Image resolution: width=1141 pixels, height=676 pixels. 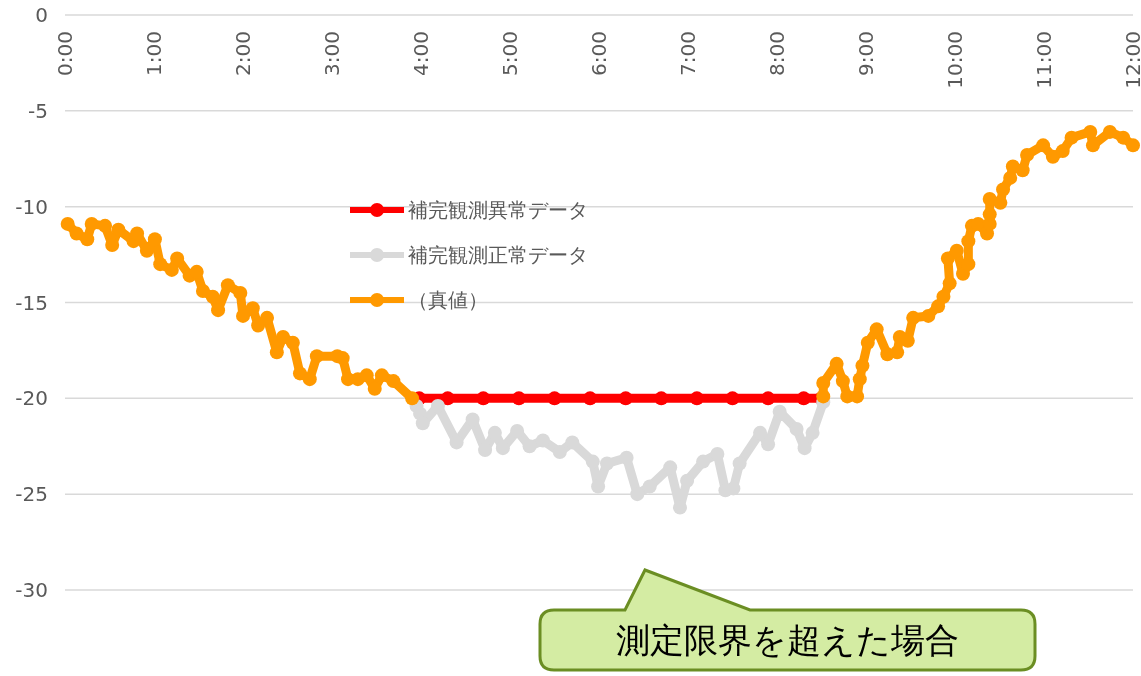 What do you see at coordinates (41, 15) in the screenshot?
I see `y-tick-label: 0` at bounding box center [41, 15].